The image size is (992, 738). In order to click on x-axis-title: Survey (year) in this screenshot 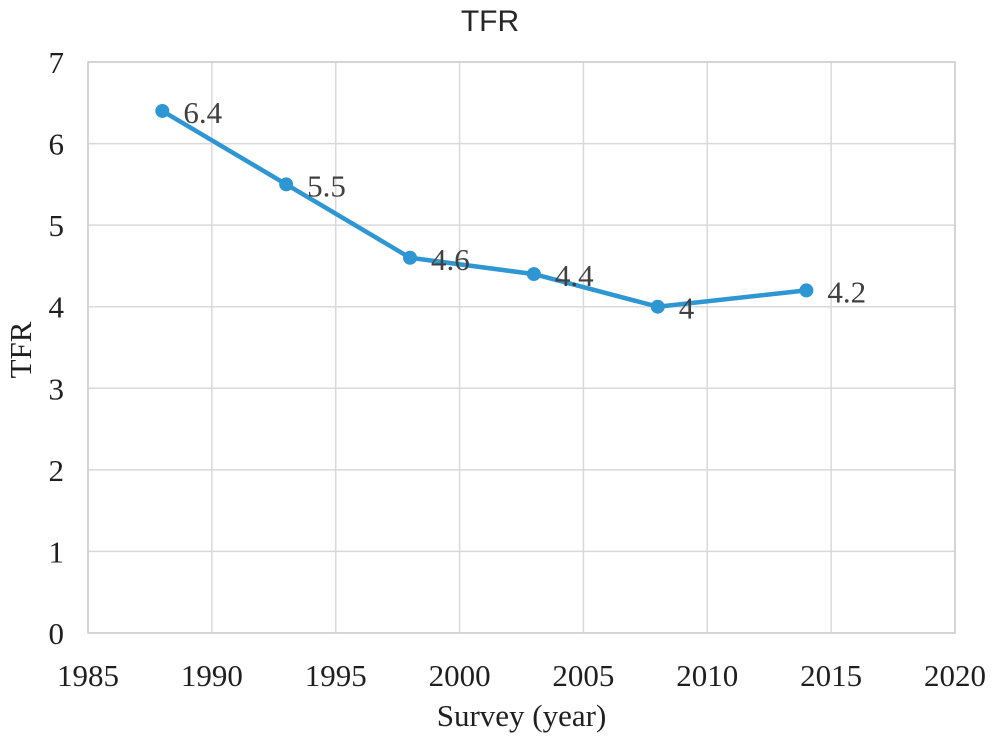, I will do `click(521, 715)`.